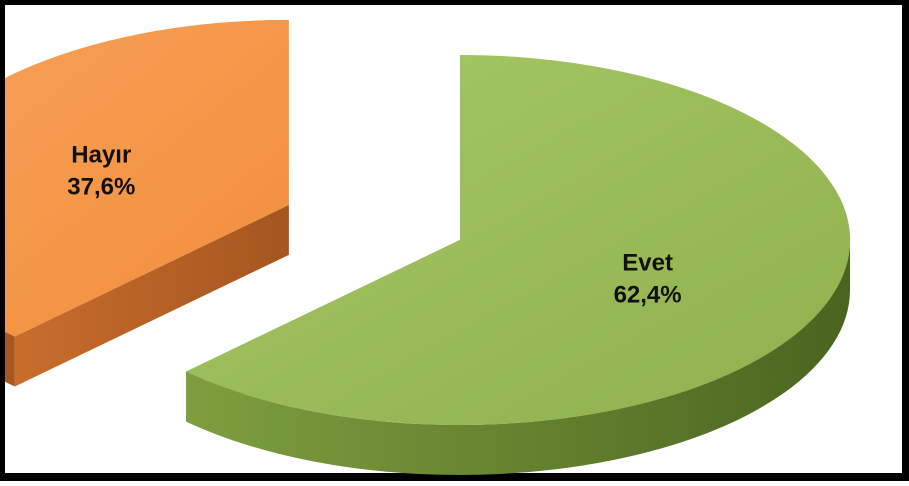 The width and height of the screenshot is (909, 486). Describe the element at coordinates (101, 154) in the screenshot. I see `slice-label-hayır: Hayır` at that location.